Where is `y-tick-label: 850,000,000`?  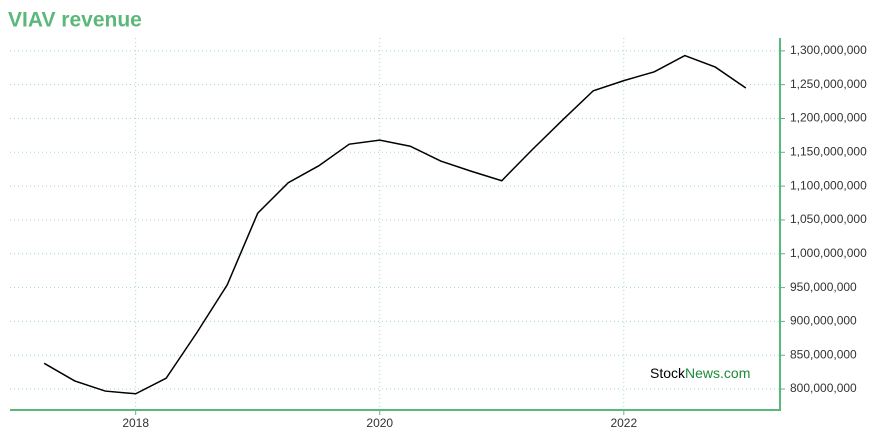 y-tick-label: 850,000,000 is located at coordinates (823, 354).